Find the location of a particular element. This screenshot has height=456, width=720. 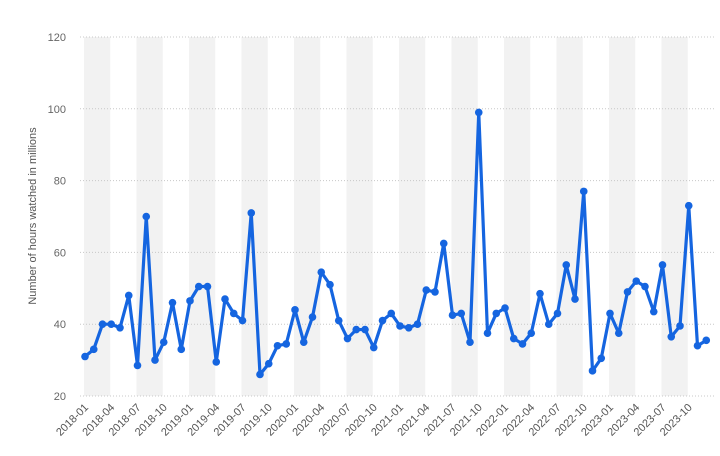

y-tick-label: 20 is located at coordinates (60, 397).